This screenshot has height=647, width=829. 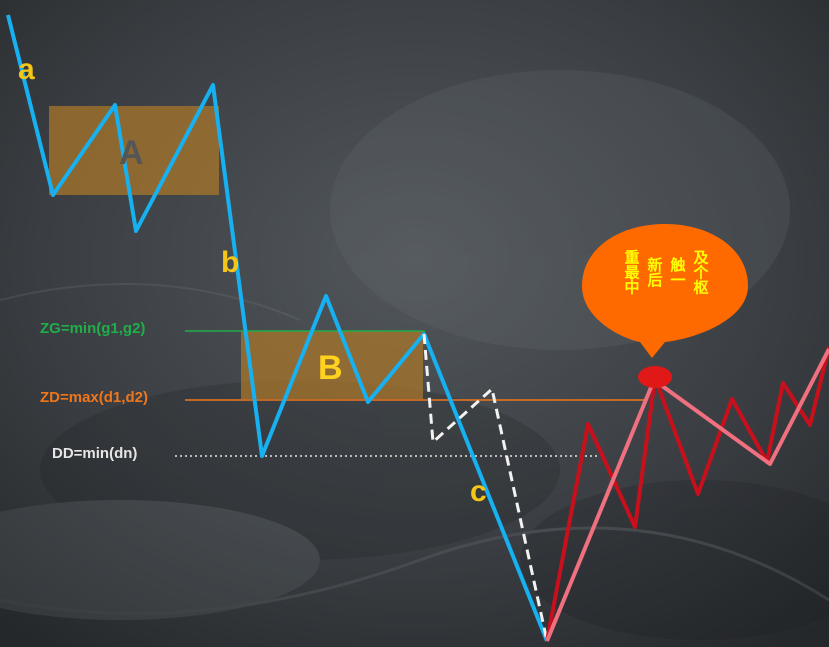 I want to click on zone-label-A: A, so click(x=131, y=153).